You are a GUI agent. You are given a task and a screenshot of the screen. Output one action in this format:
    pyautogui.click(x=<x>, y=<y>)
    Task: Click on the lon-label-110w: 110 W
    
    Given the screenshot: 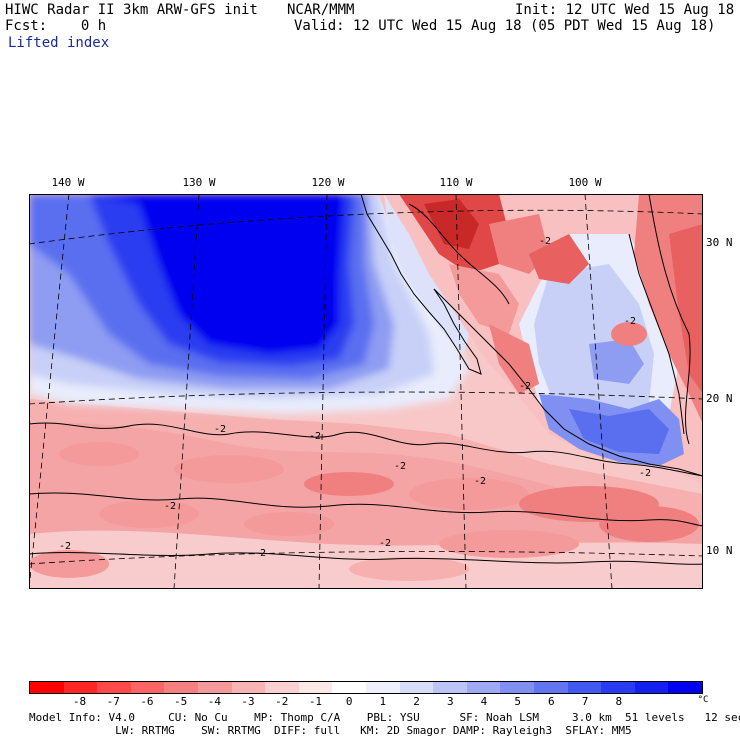 What is the action you would take?
    pyautogui.click(x=456, y=182)
    